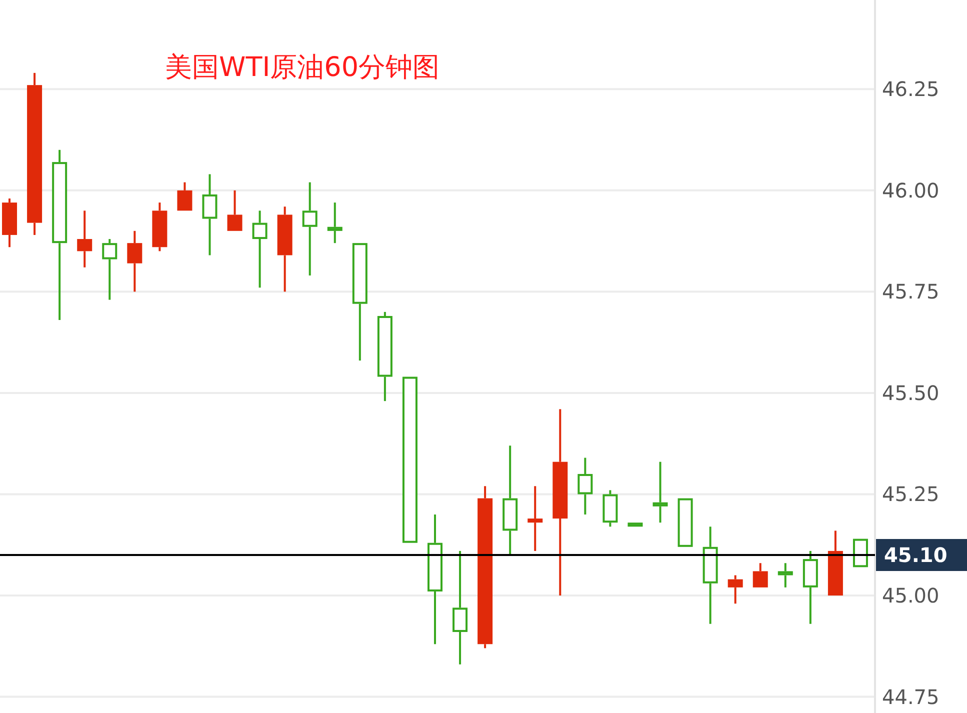 Image resolution: width=967 pixels, height=713 pixels. I want to click on y-tick-label: 46.25, so click(911, 89).